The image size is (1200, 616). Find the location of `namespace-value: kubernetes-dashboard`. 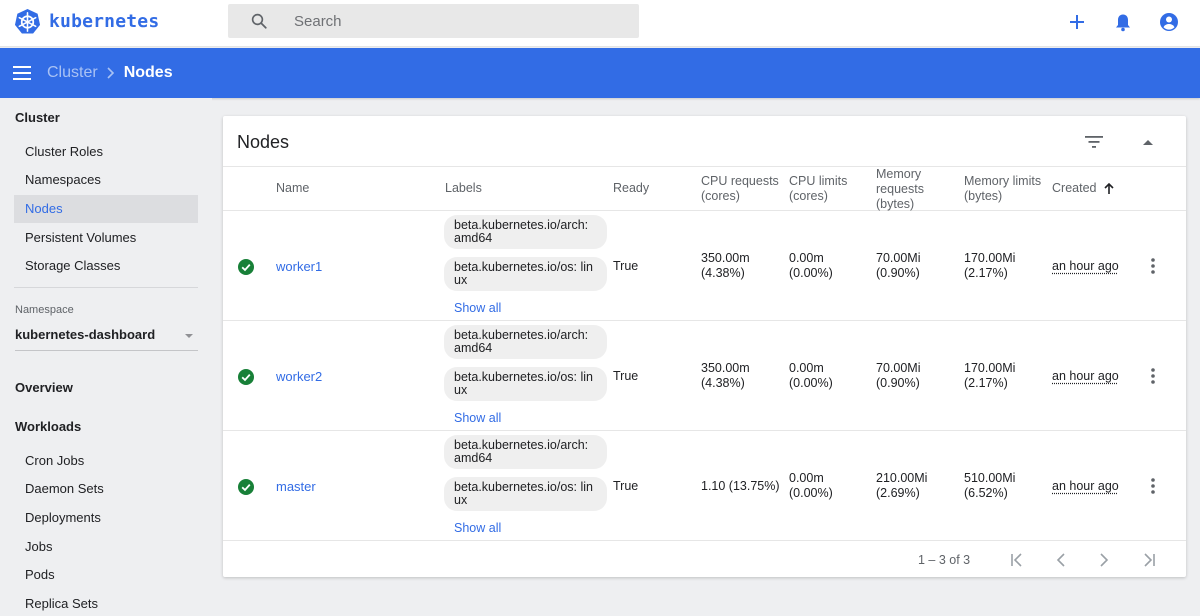

namespace-value: kubernetes-dashboard is located at coordinates (85, 334).